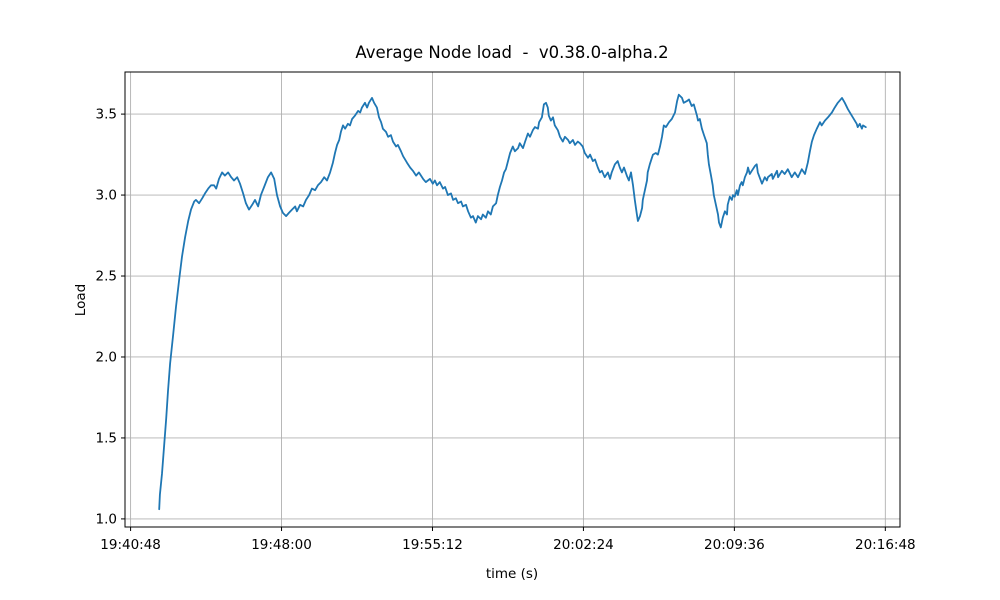 This screenshot has height=600, width=1000. Describe the element at coordinates (583, 545) in the screenshot. I see `x-tick-label: 20:02:24` at that location.